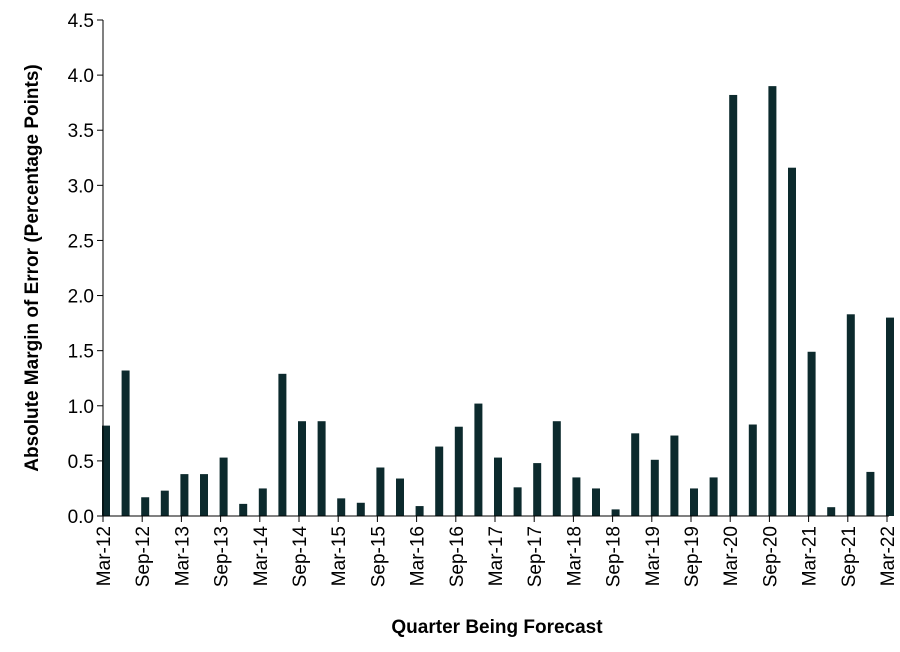 This screenshot has width=900, height=652. What do you see at coordinates (300, 557) in the screenshot?
I see `x-tick-label: Sep-14` at bounding box center [300, 557].